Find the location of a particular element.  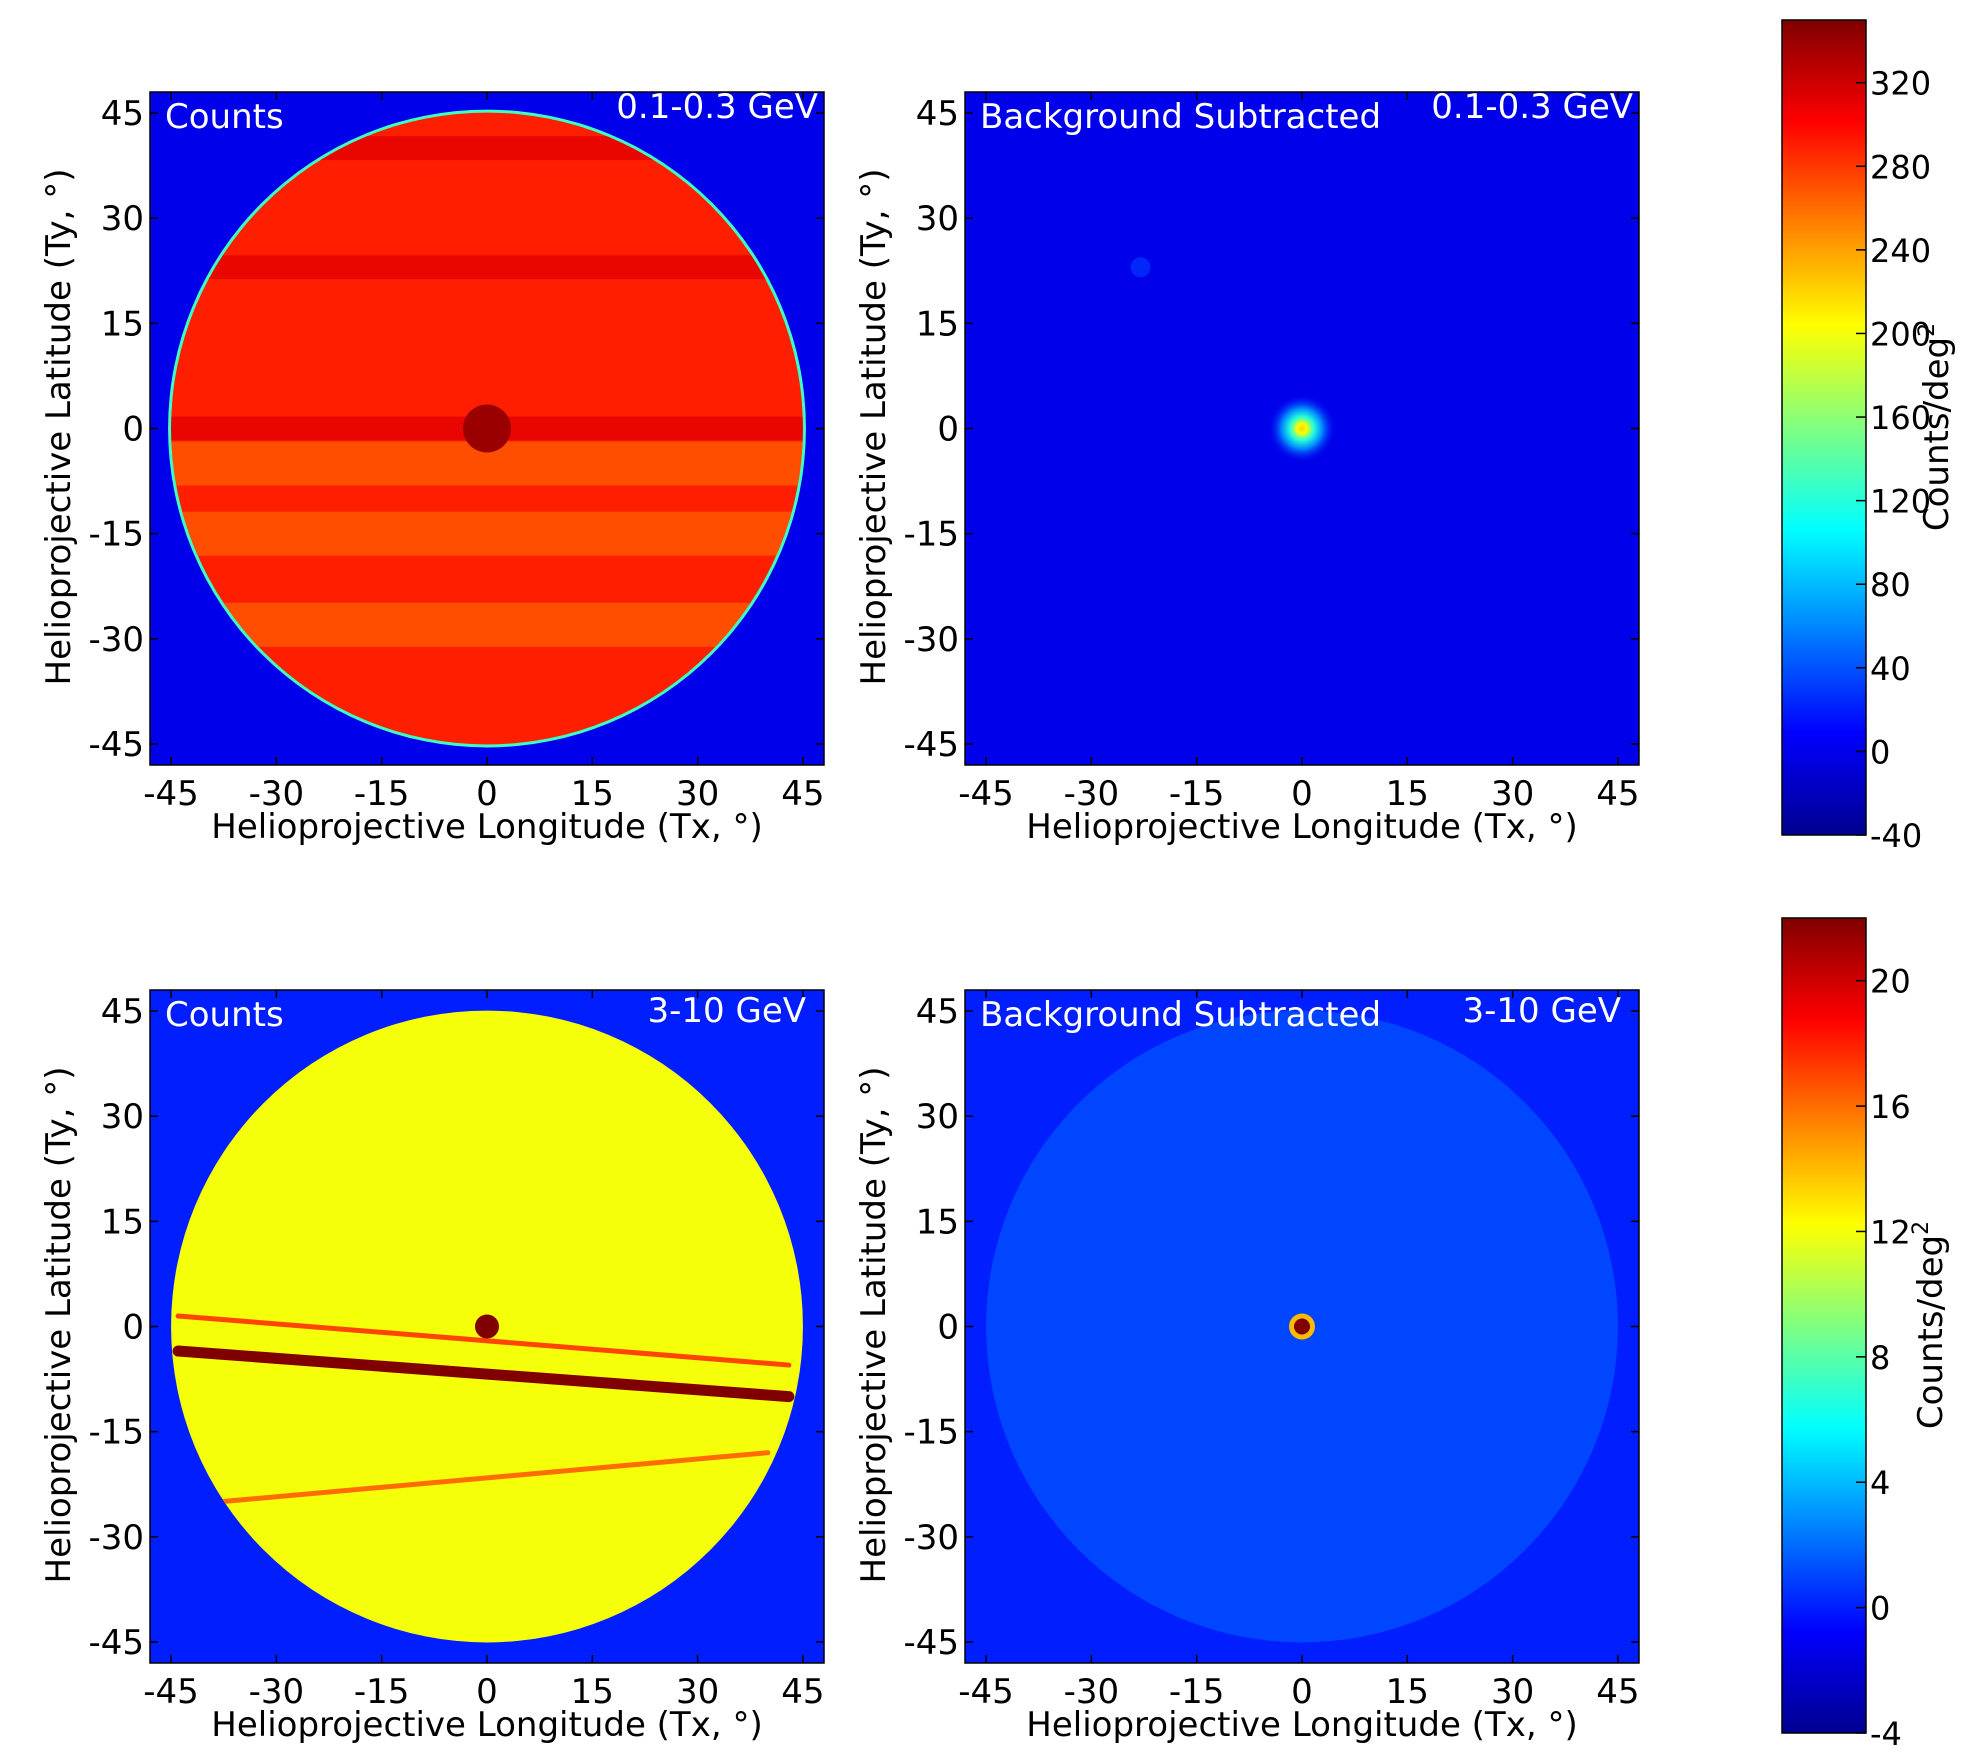

disk-structure is located at coordinates (483, 1409).